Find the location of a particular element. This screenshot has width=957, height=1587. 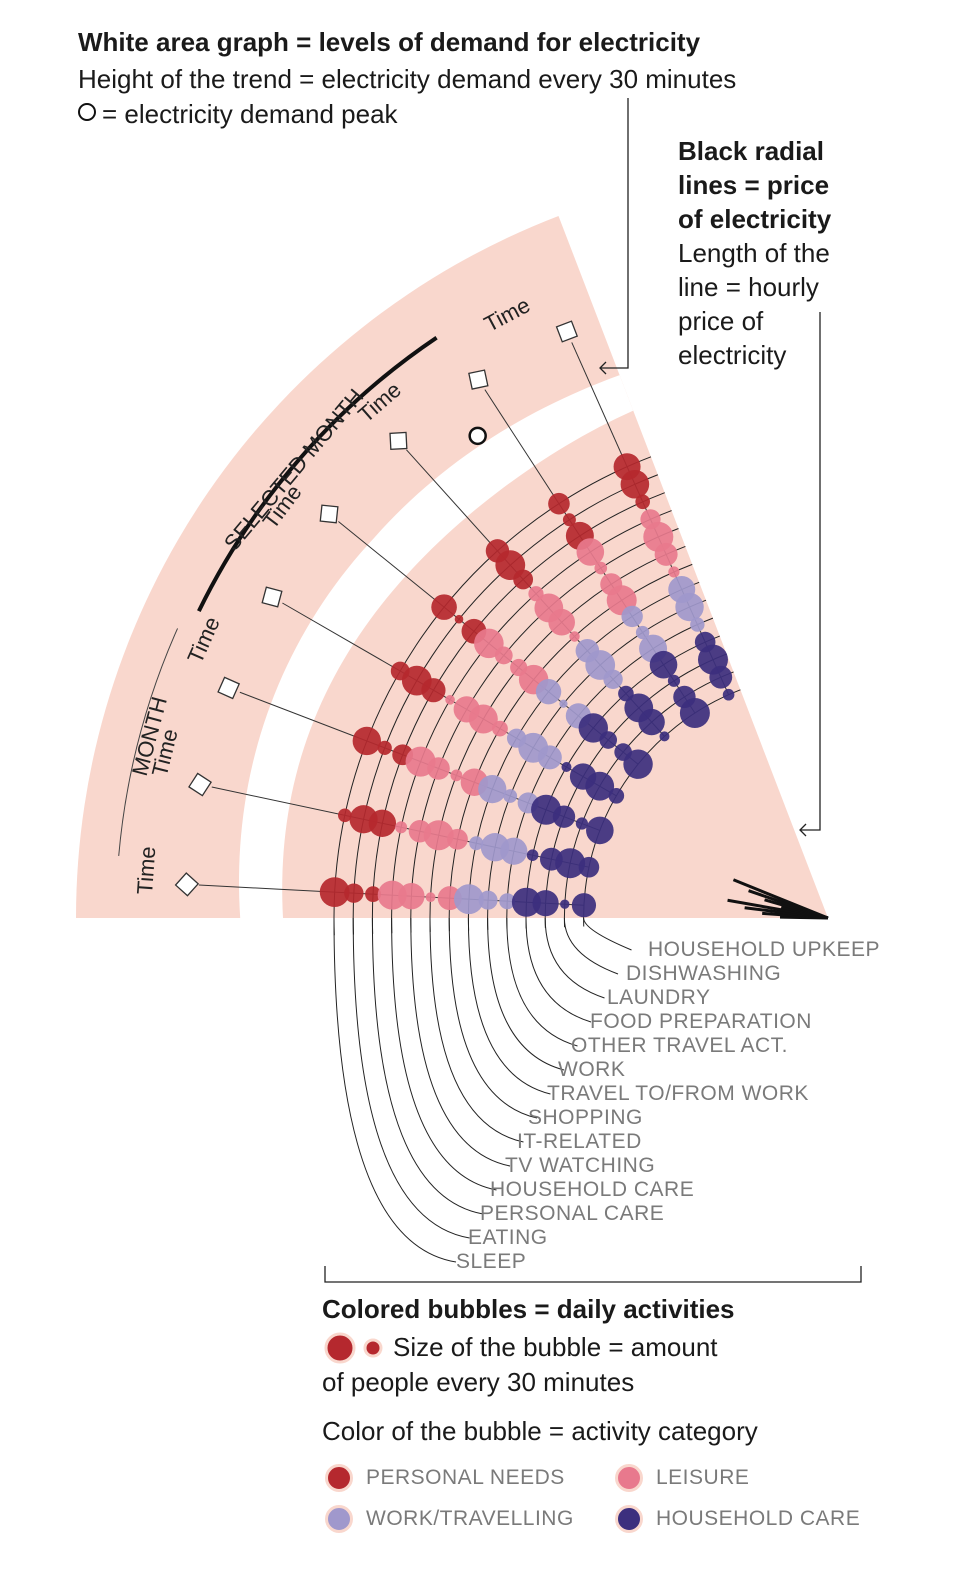

activity-label-household-upkeep: HOUSEHOLD UPKEEP is located at coordinates (764, 949).